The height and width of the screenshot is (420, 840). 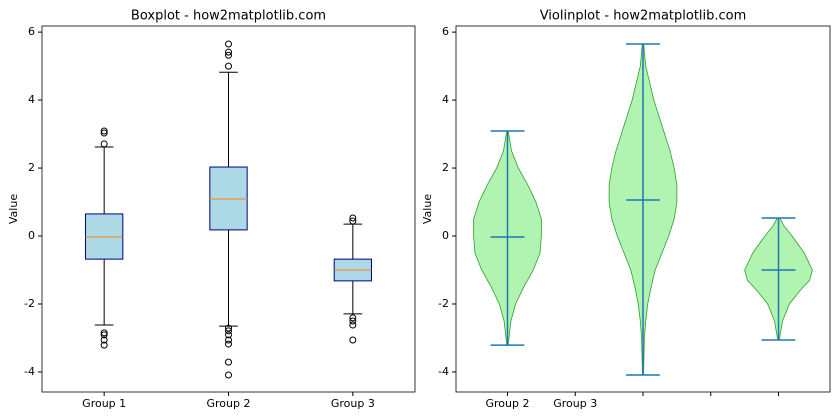 I want to click on chart-title: Violinplot - how2matplotlib.com, so click(x=643, y=16).